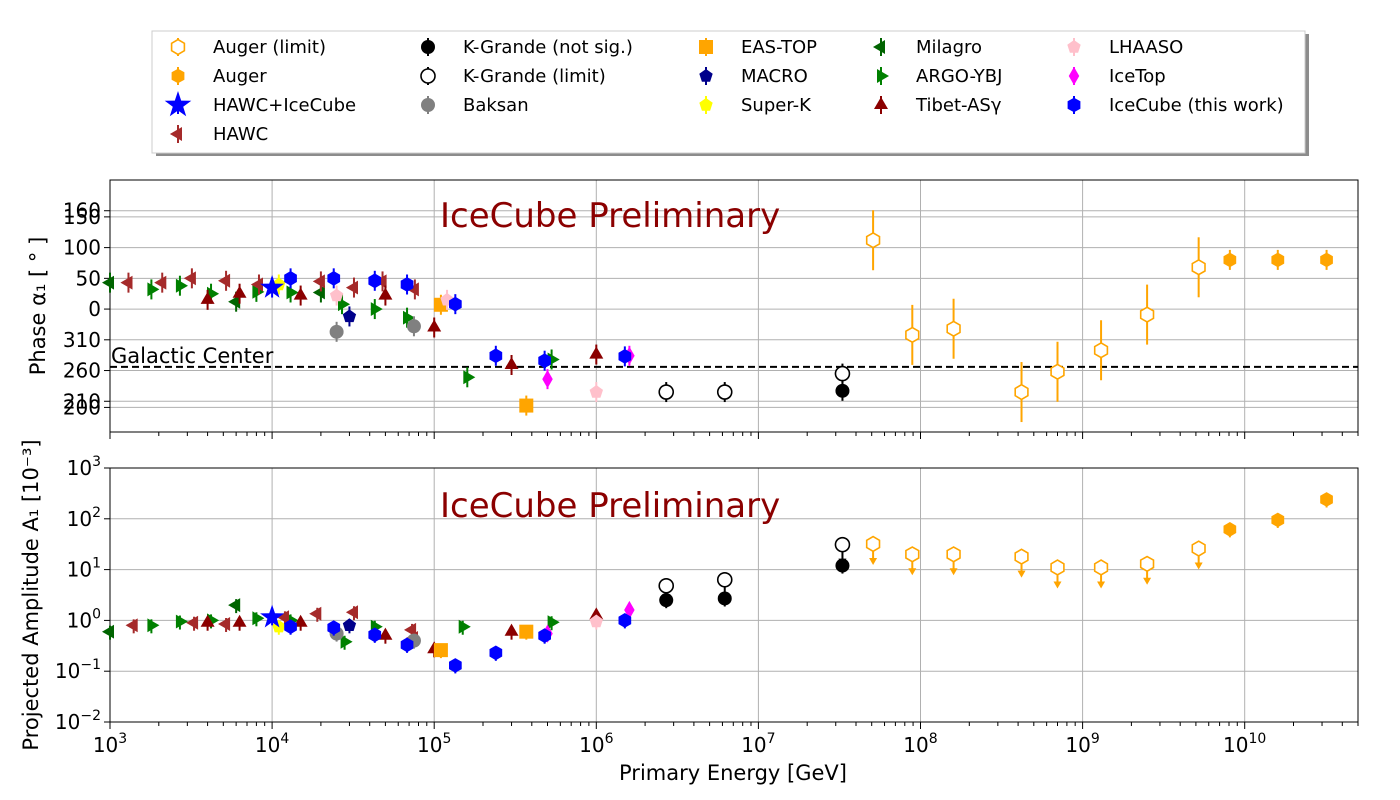  Describe the element at coordinates (440, 650) in the screenshot. I see `eas-top-amplitude-point` at that location.